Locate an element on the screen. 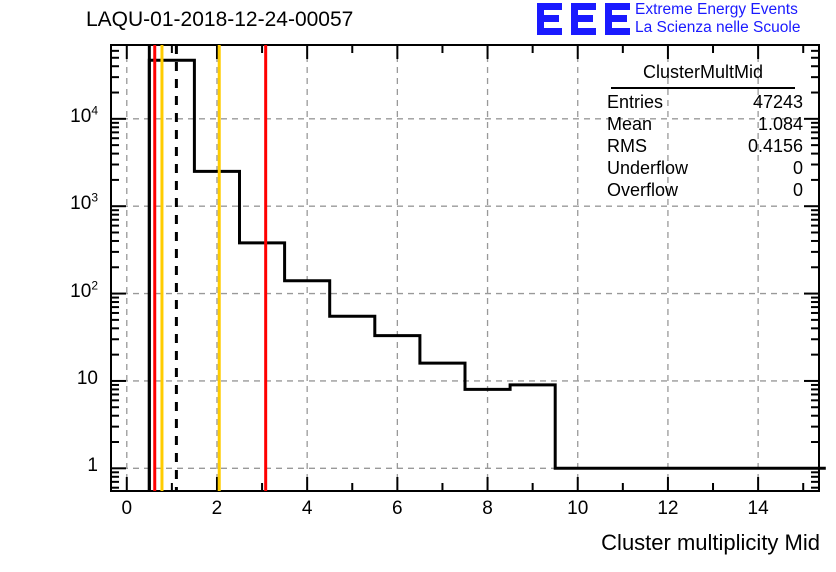 The height and width of the screenshot is (572, 836). stats-row: Entries 47243 is located at coordinates (705, 103).